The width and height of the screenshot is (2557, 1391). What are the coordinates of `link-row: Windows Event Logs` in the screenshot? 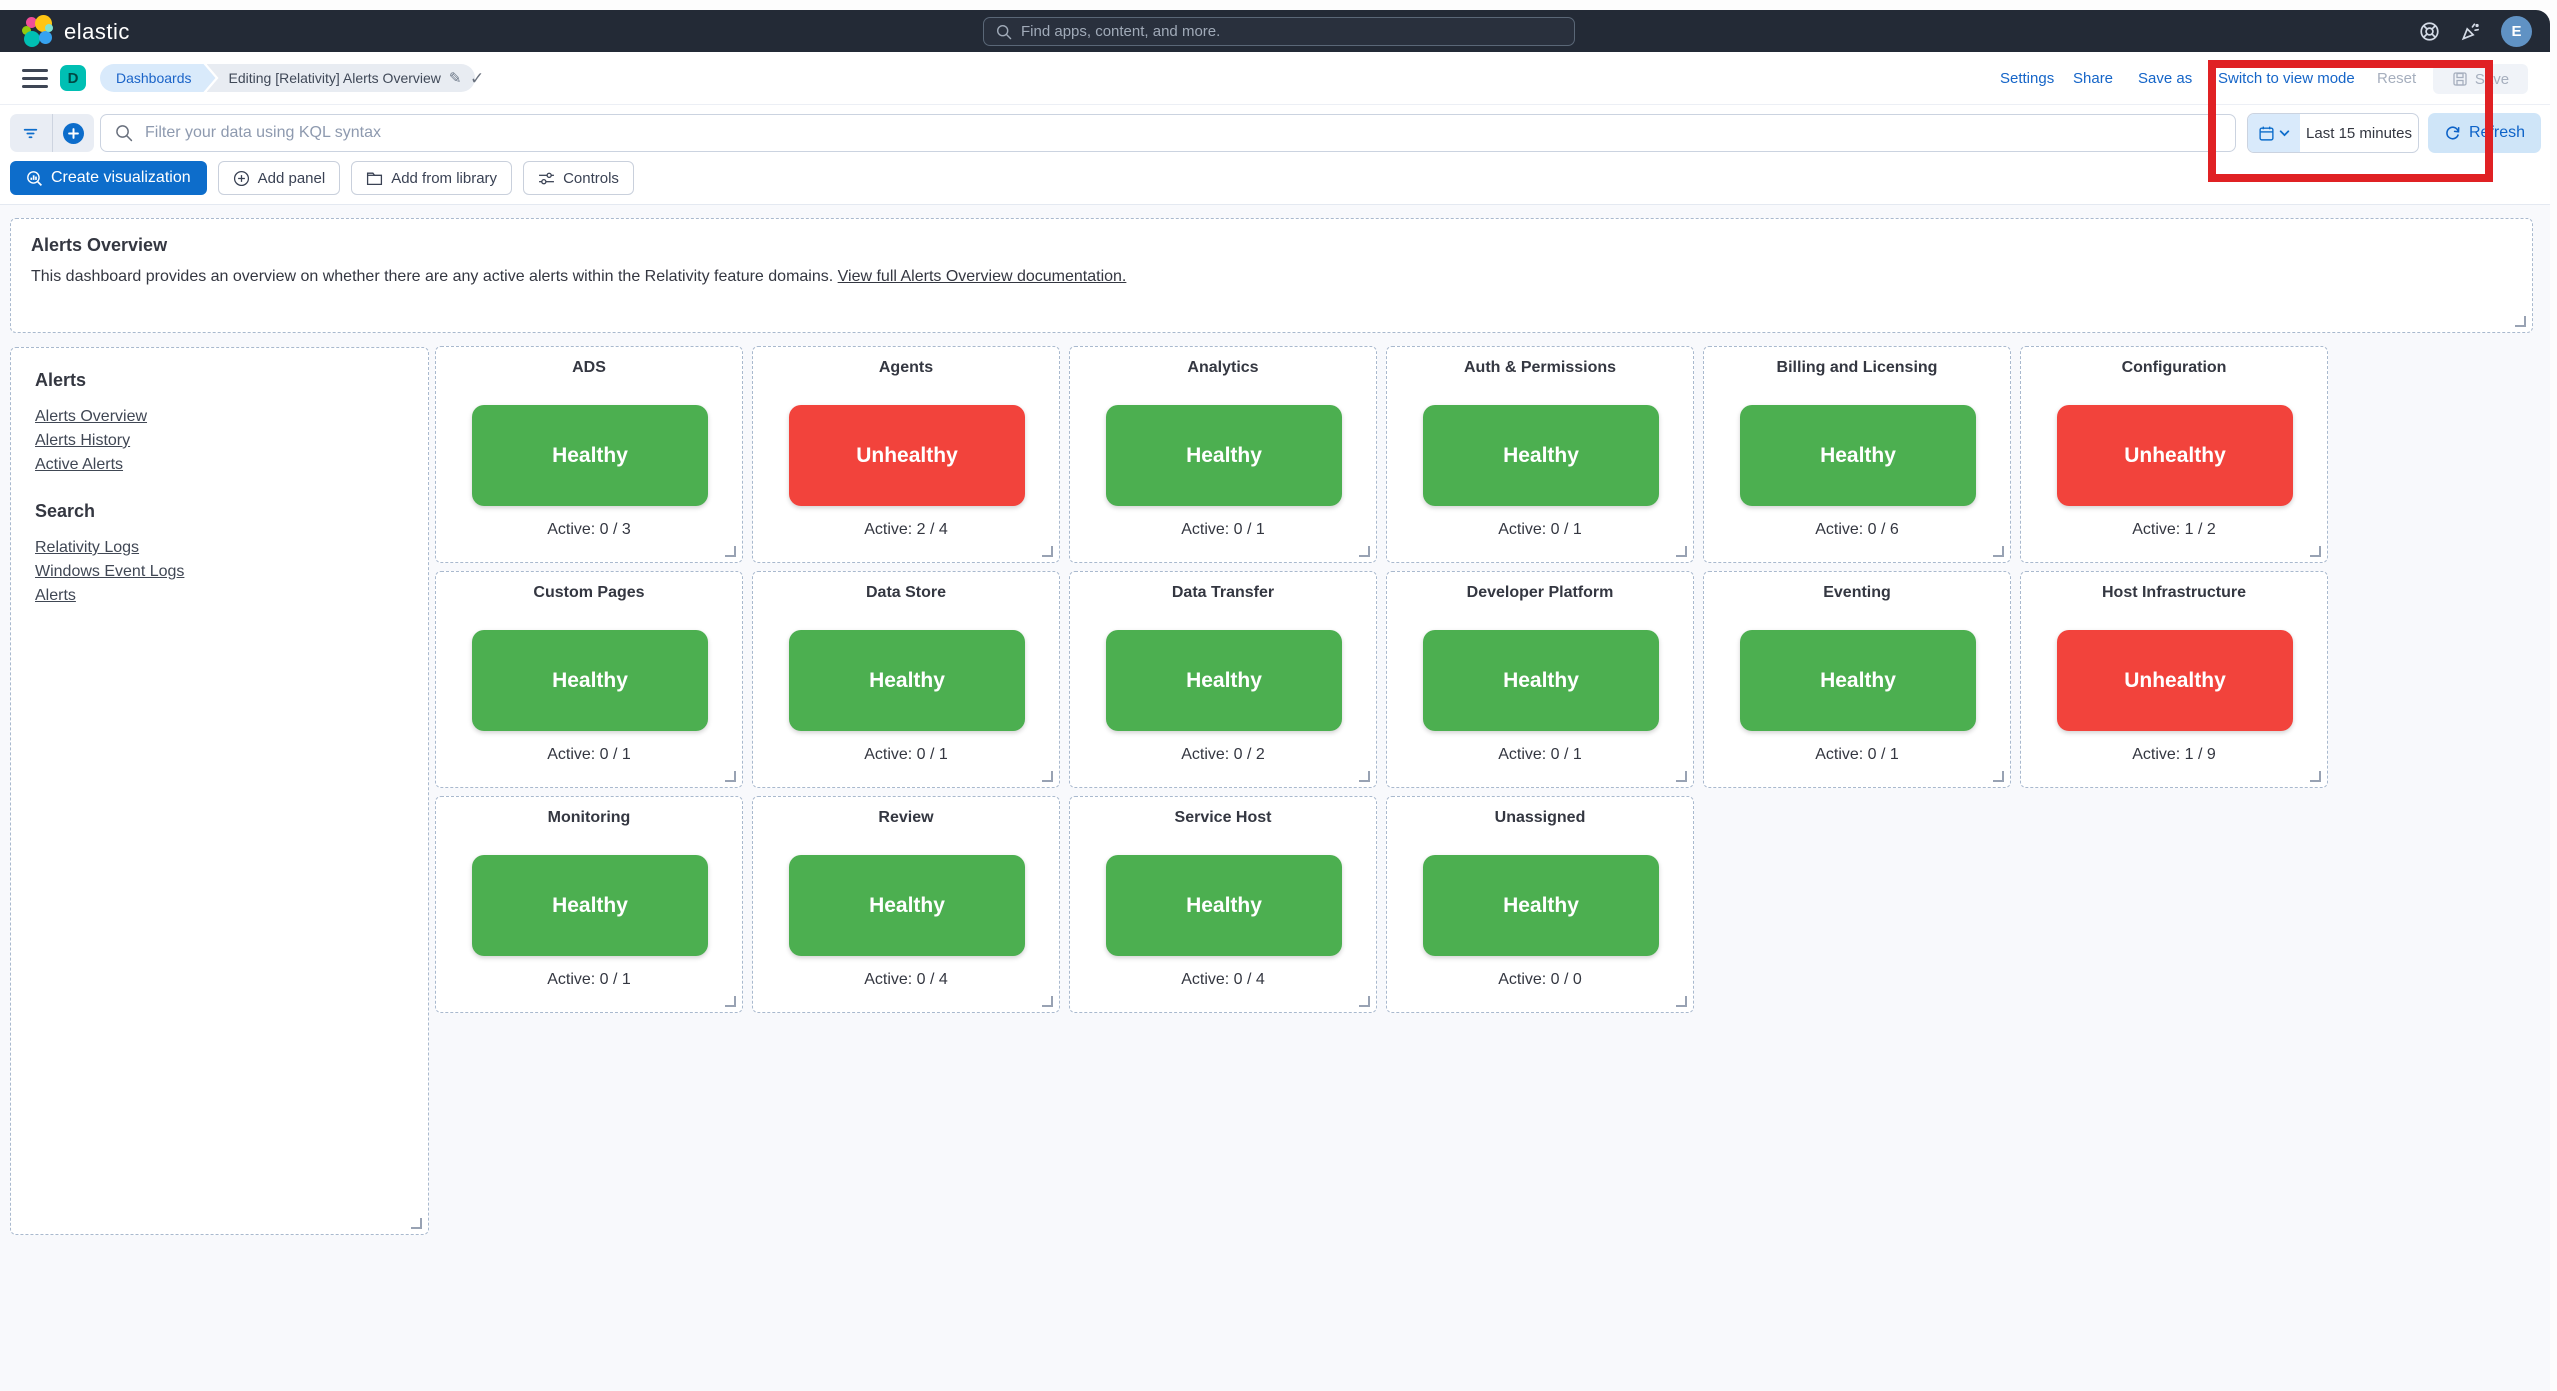 It's located at (219, 572).